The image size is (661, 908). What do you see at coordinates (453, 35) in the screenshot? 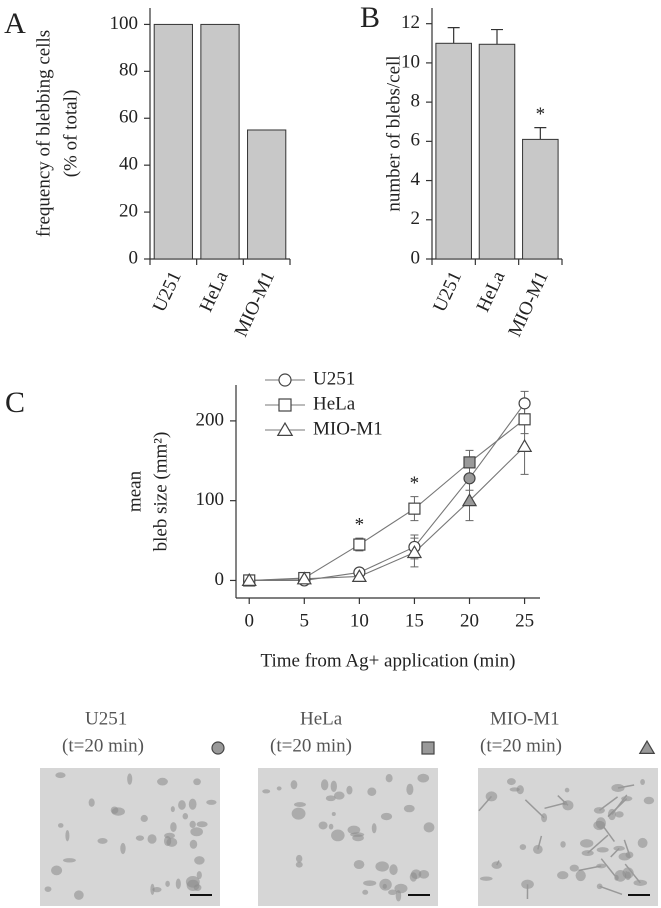
I see `error-bar` at bounding box center [453, 35].